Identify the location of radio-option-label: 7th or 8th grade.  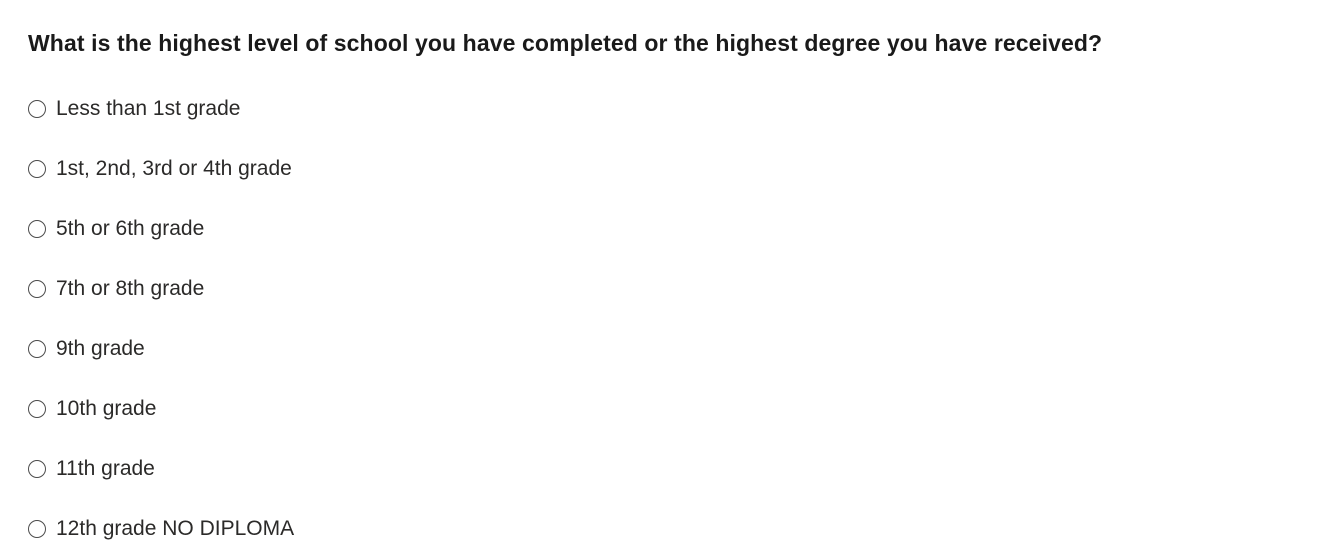
(130, 288).